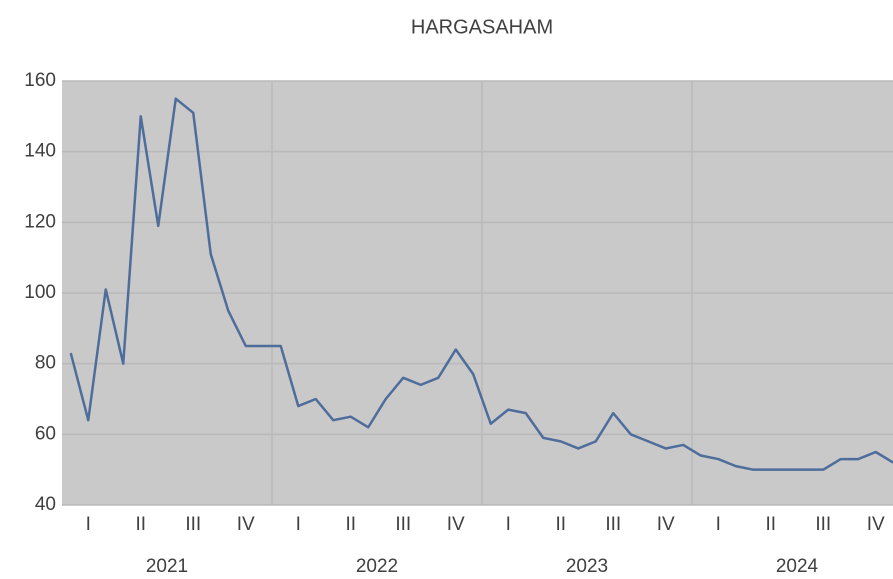  I want to click on y-tick-label: 140, so click(40, 151).